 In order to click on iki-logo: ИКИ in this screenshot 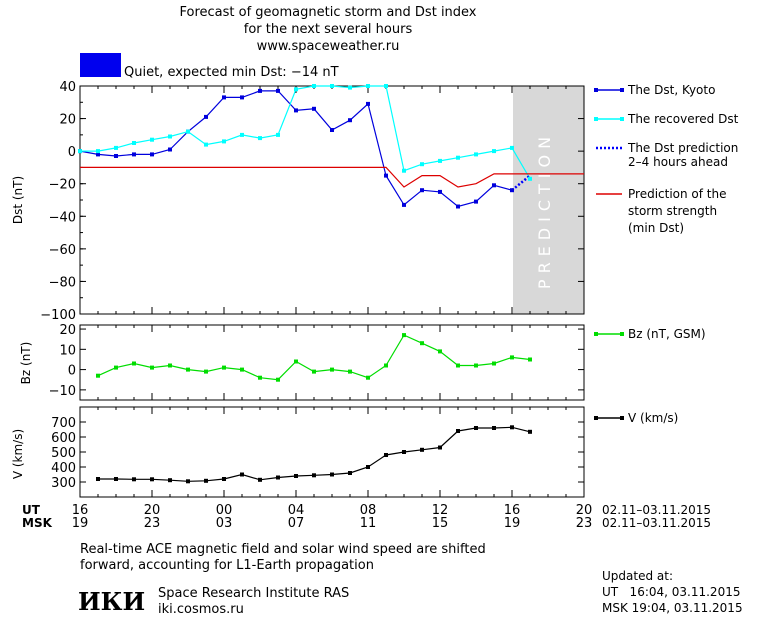, I will do `click(111, 601)`.